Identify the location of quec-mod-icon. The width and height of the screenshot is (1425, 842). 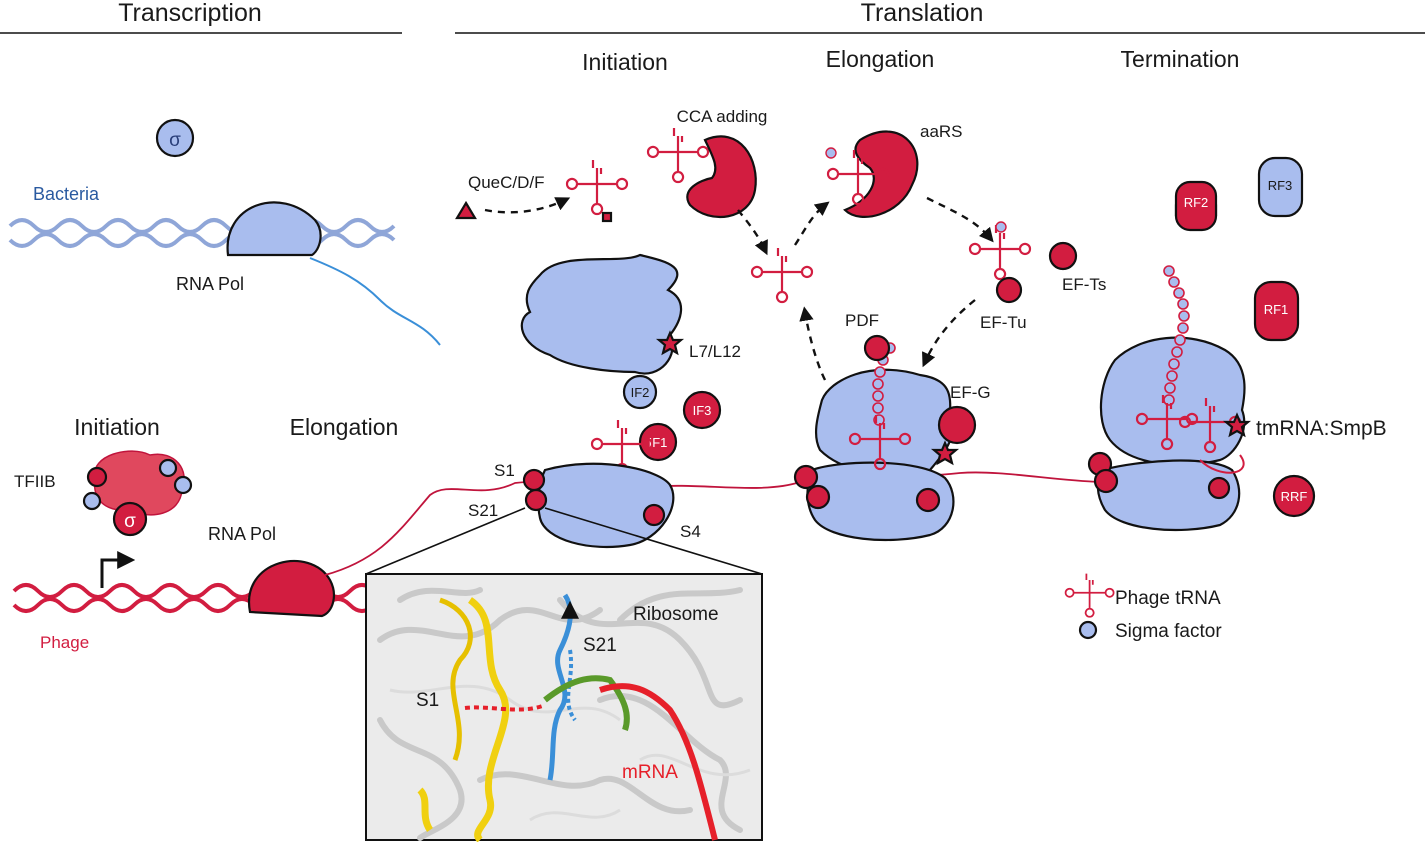
(607, 217).